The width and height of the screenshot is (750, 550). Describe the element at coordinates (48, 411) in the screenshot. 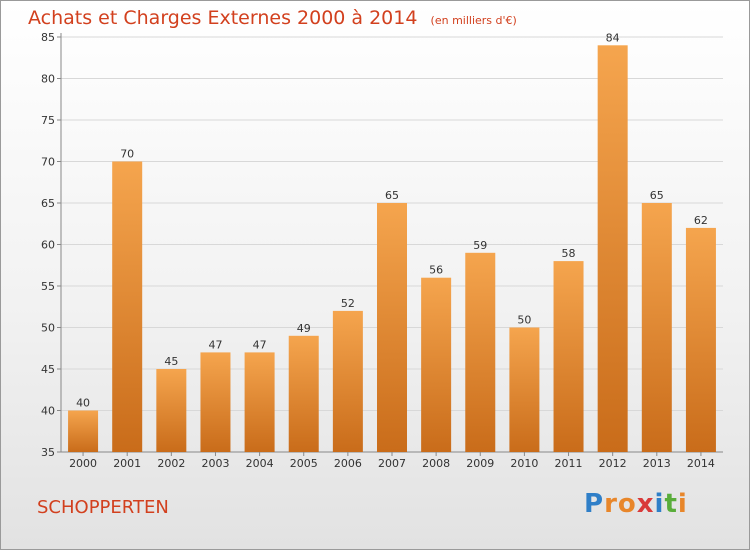

I see `y-tick-label: 40` at that location.